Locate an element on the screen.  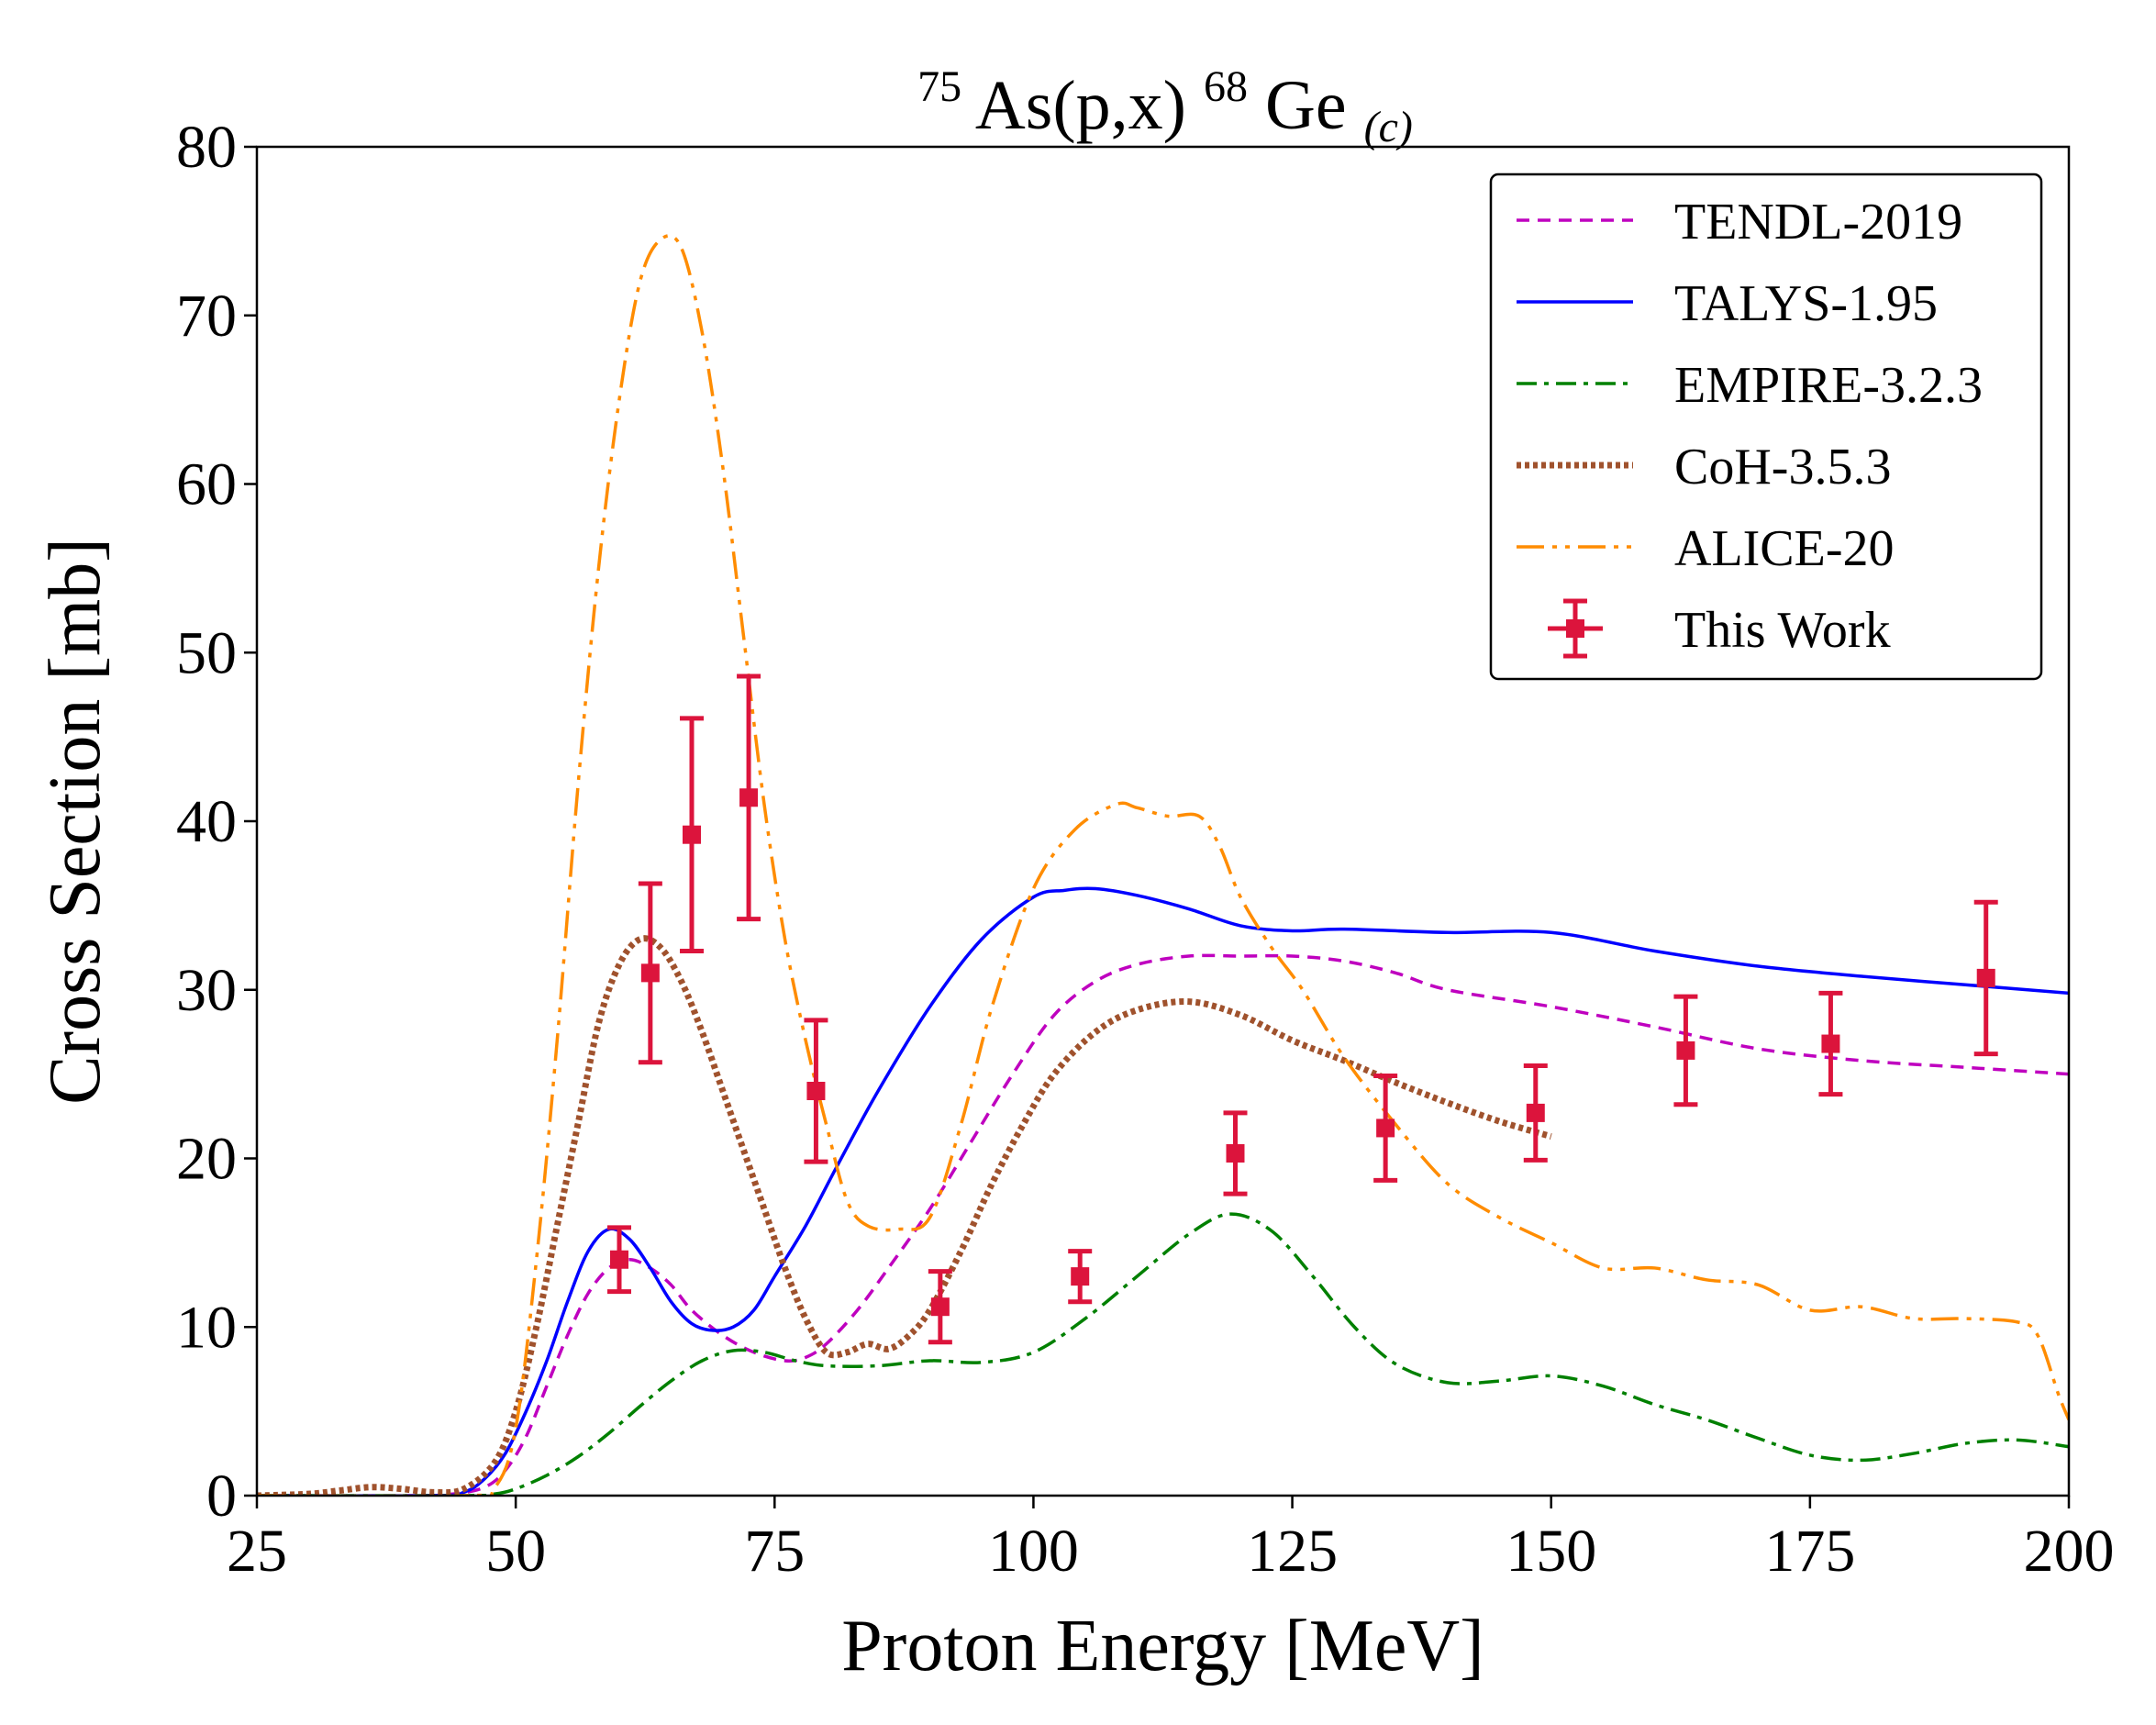
y-tick-label: 40 is located at coordinates (206, 821).